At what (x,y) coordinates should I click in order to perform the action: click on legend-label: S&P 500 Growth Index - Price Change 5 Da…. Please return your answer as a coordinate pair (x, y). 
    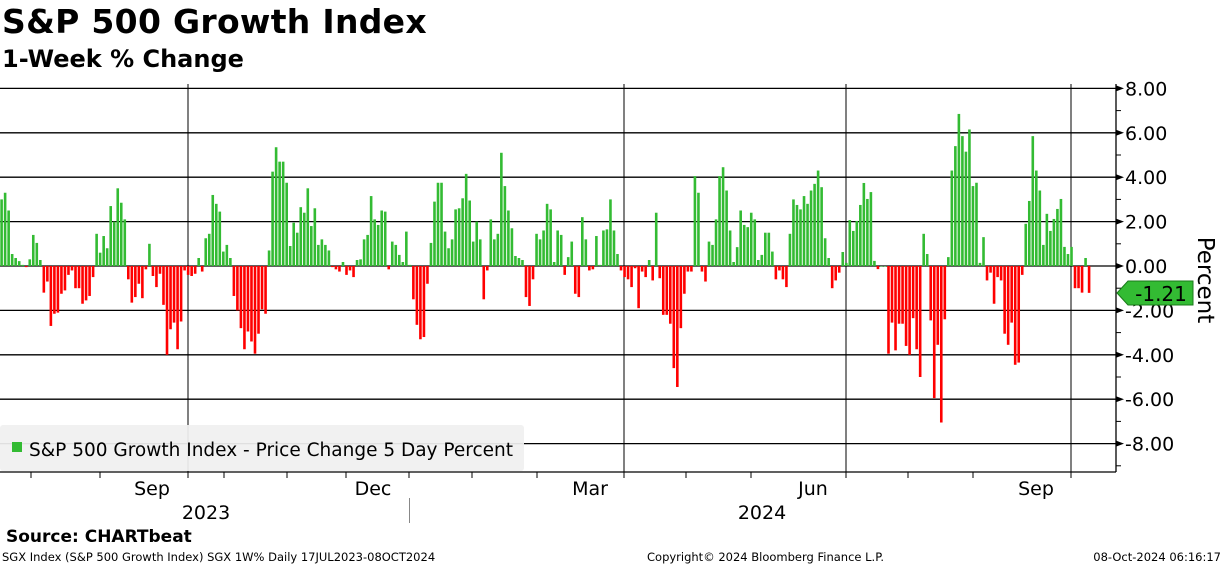
    Looking at the image, I should click on (271, 450).